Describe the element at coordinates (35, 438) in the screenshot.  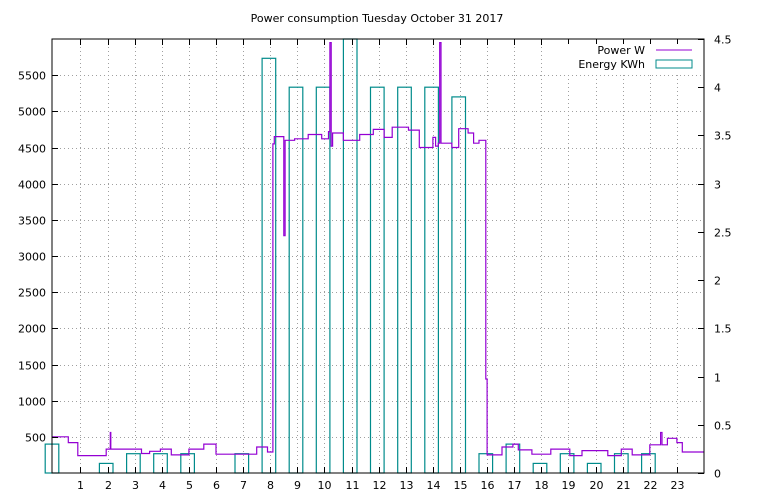
I see `y-tick-label: 500` at that location.